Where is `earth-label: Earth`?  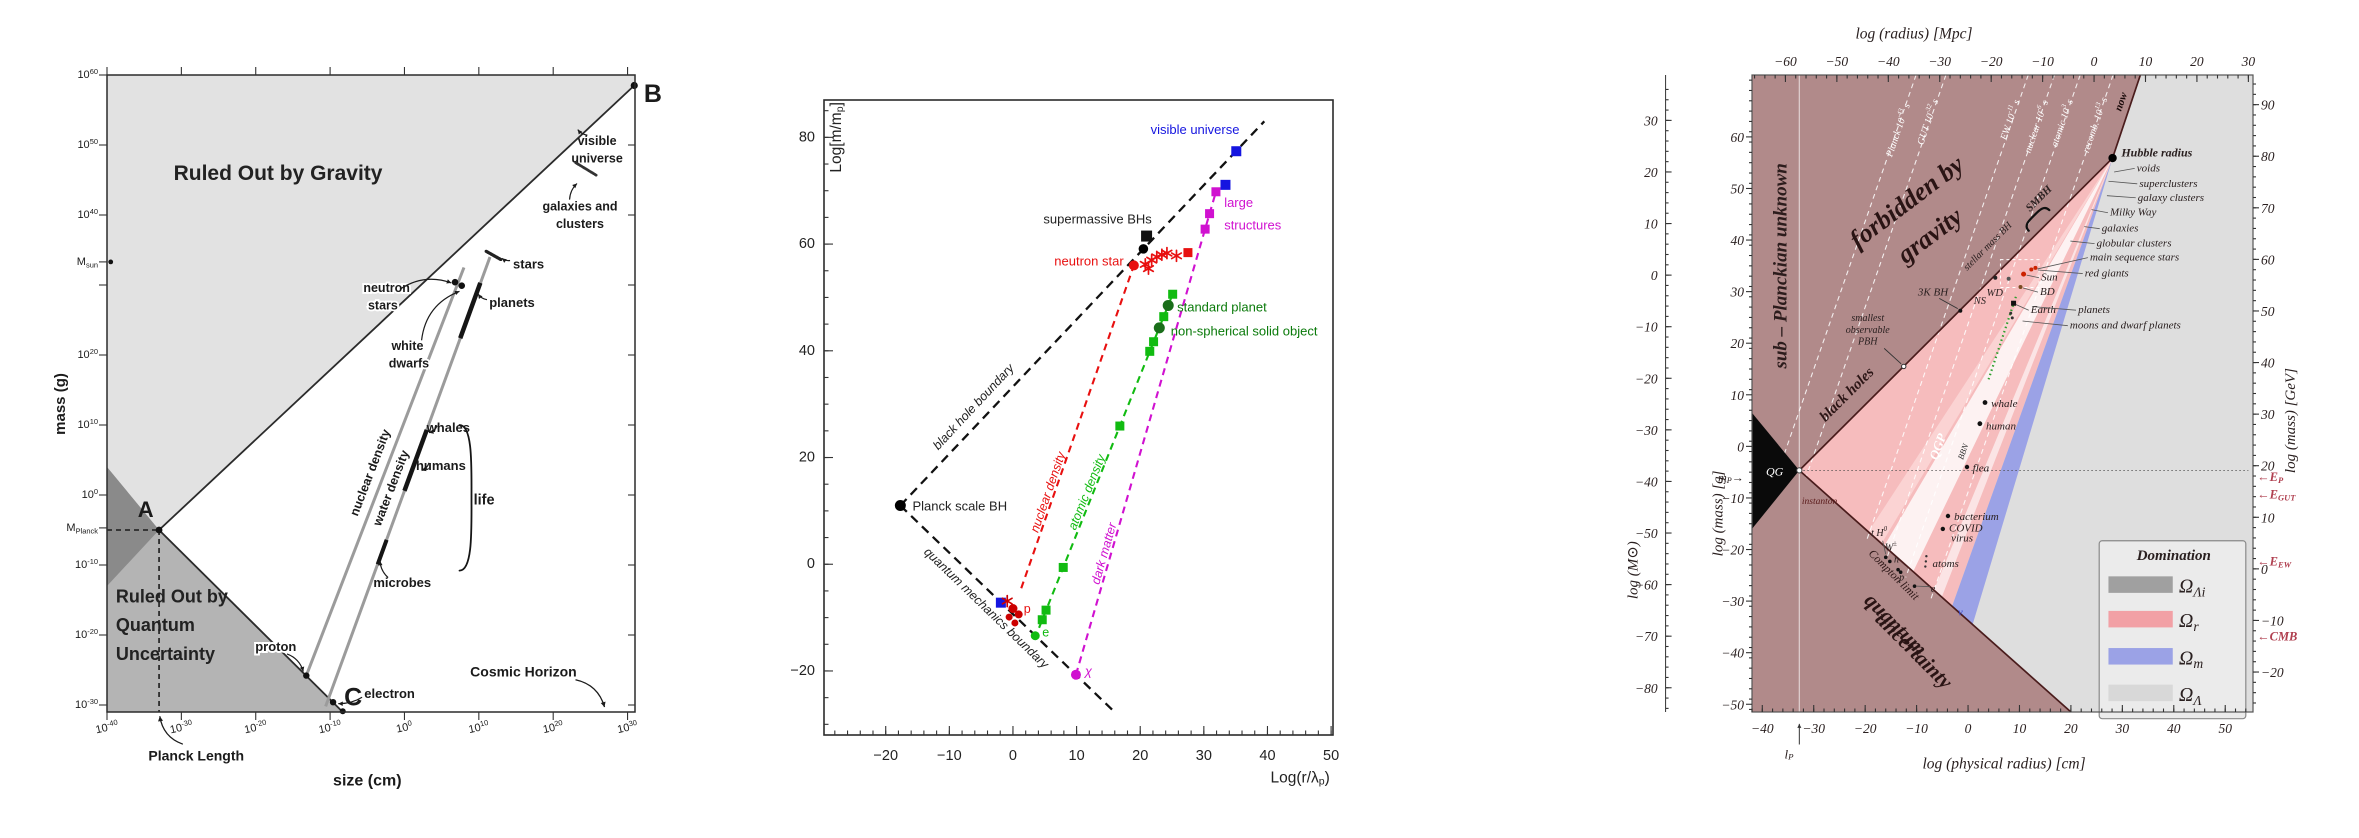
earth-label: Earth is located at coordinates (2043, 310).